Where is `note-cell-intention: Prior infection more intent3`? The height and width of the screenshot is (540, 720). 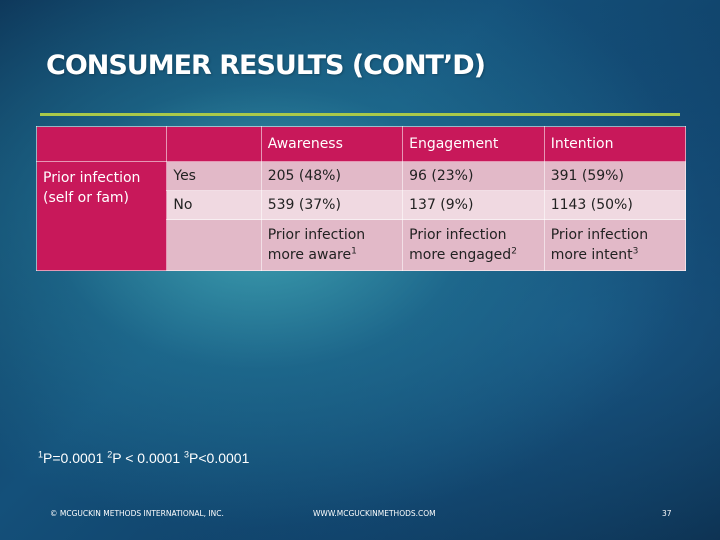
note-cell-intention: Prior infection more intent3 is located at coordinates (615, 245).